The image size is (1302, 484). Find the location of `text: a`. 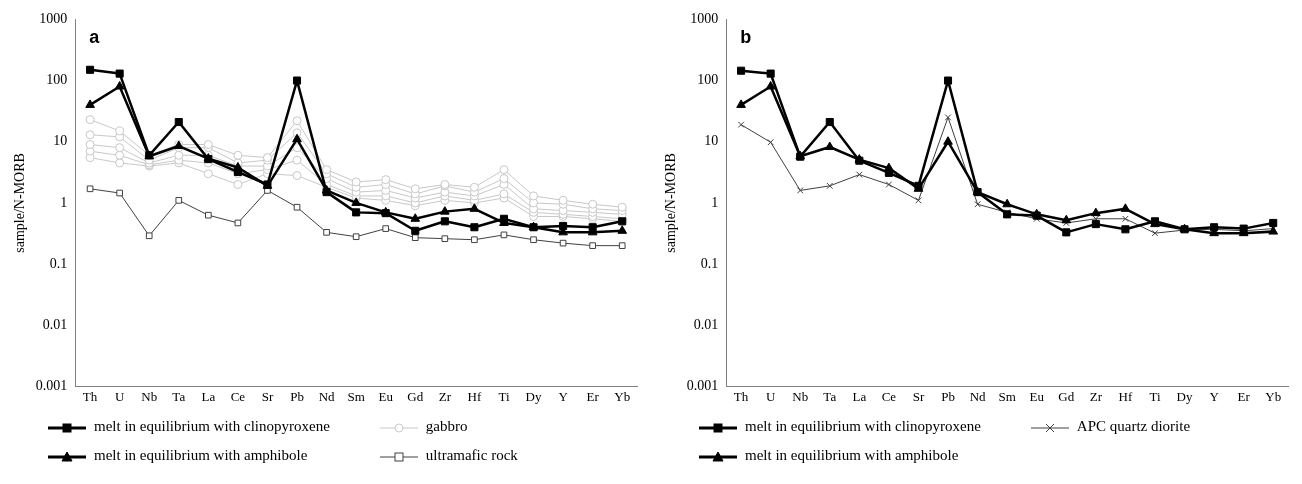

text: a is located at coordinates (95, 37).